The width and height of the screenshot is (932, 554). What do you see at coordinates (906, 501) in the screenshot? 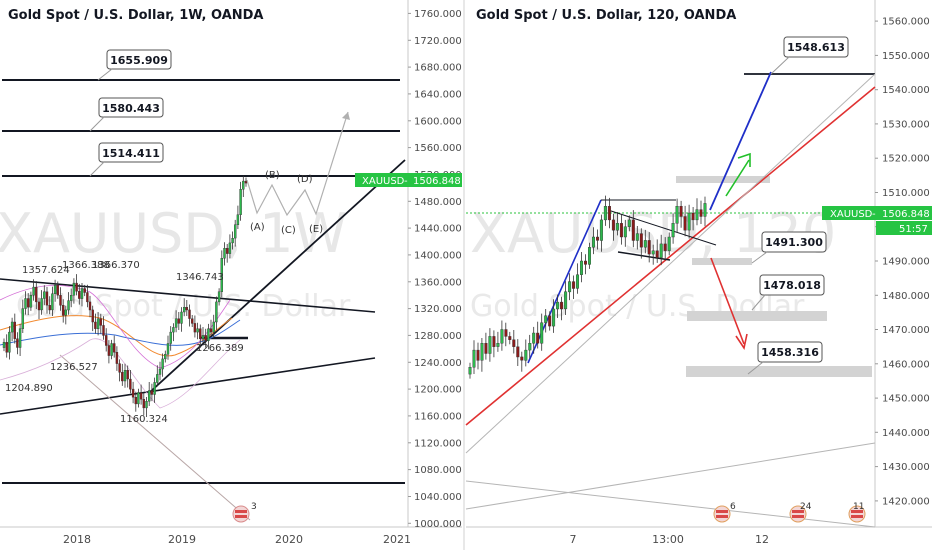
I see `intraday-y-tick-label: 1420.000` at bounding box center [906, 501].